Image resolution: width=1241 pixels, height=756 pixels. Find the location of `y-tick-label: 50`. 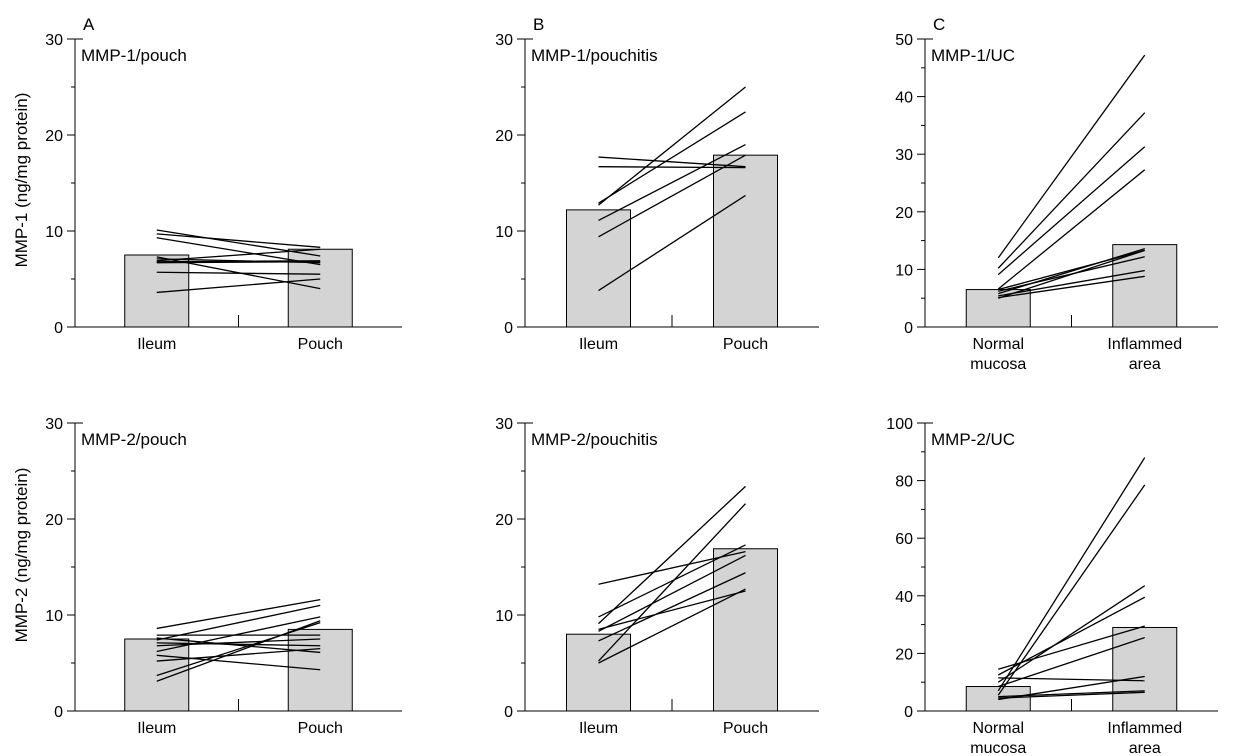

y-tick-label: 50 is located at coordinates (904, 40).